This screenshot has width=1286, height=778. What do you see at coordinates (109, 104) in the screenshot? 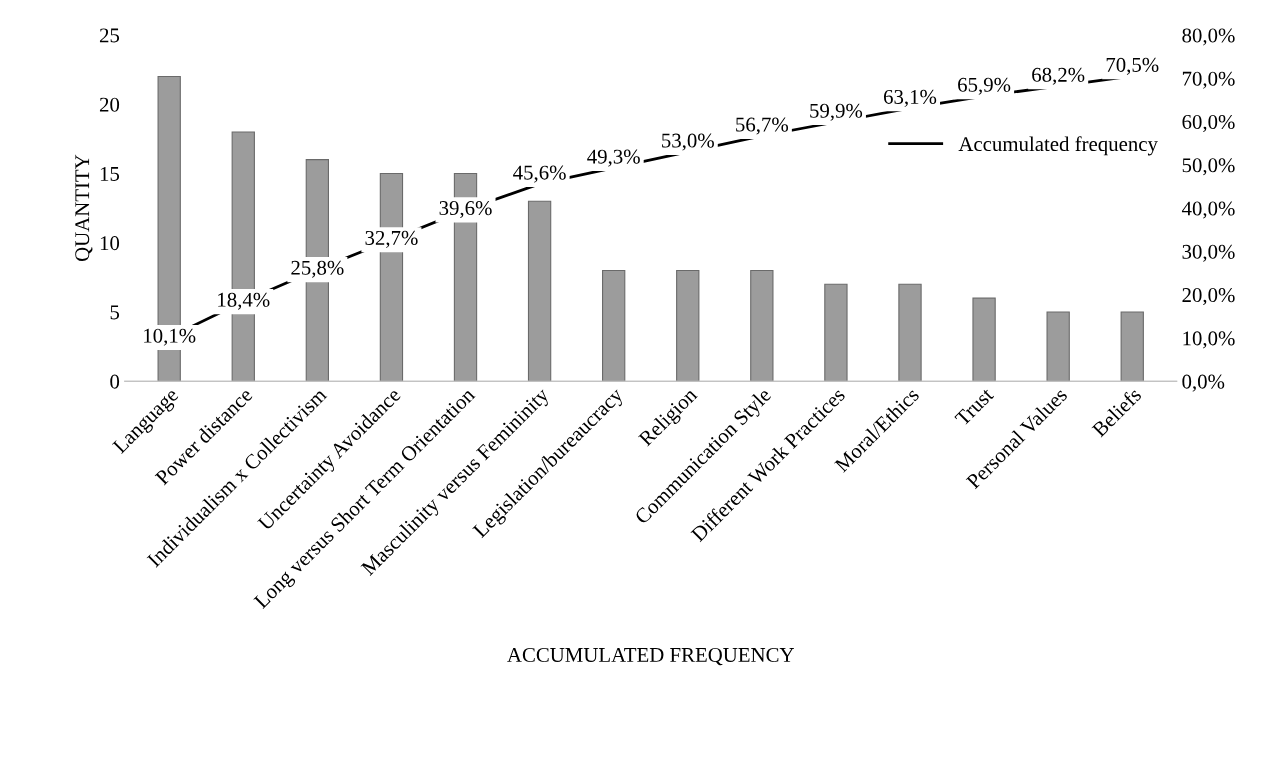
I see `y-tick-label: 20` at bounding box center [109, 104].